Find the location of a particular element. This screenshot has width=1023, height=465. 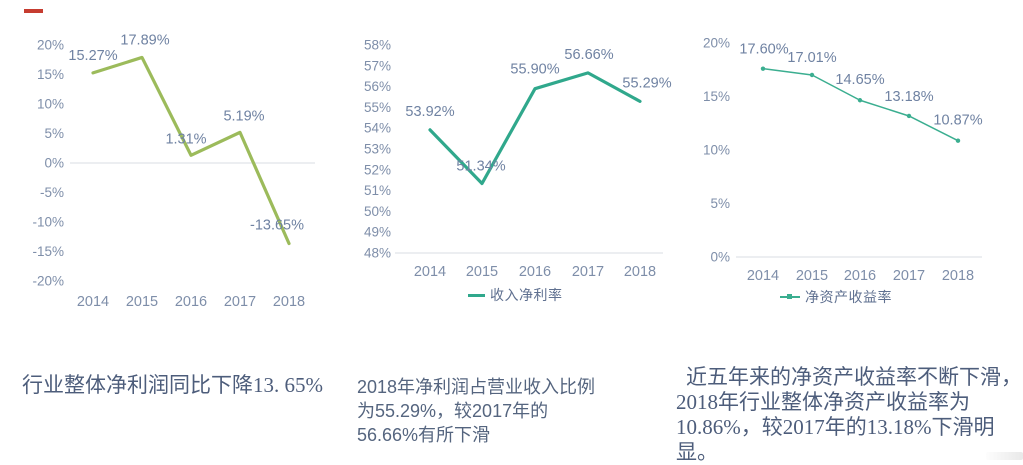

legend-roe: 净资产收益率 is located at coordinates (836, 297).